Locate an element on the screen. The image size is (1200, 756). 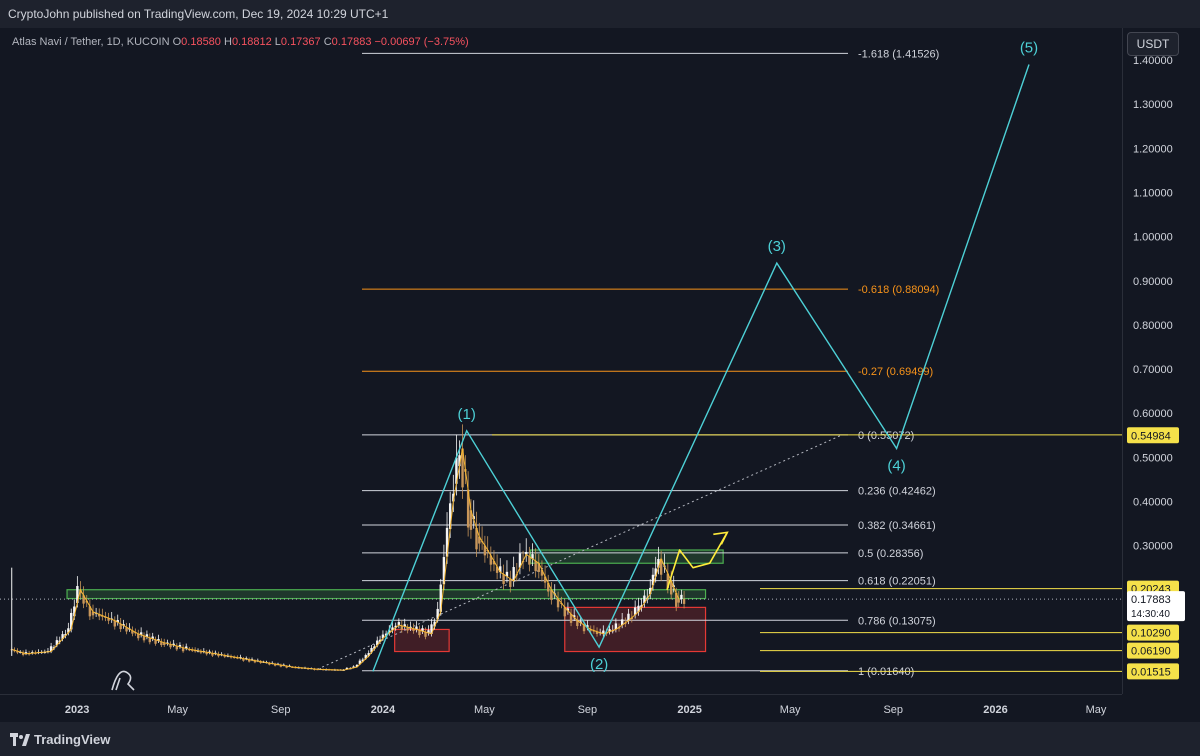
price-tag-label-0: 0.54984 is located at coordinates (1151, 436).